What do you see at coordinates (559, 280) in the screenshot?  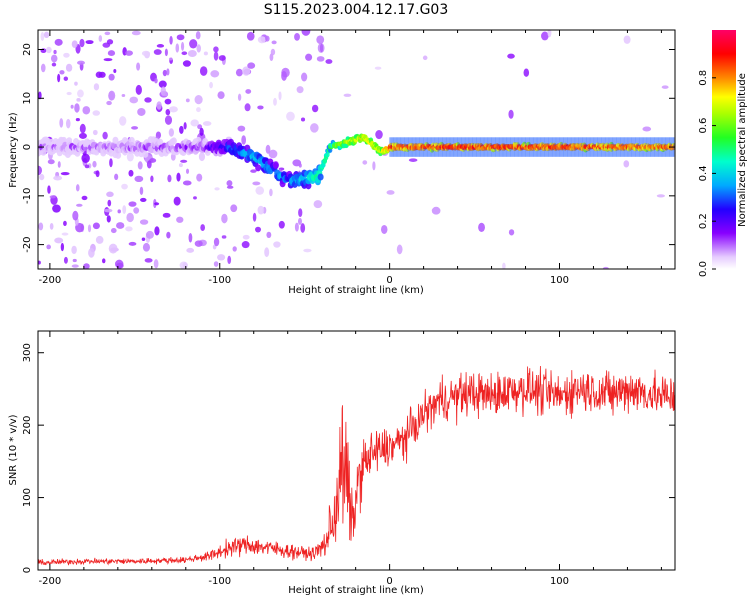 I see `x-tick-label: 100` at bounding box center [559, 280].